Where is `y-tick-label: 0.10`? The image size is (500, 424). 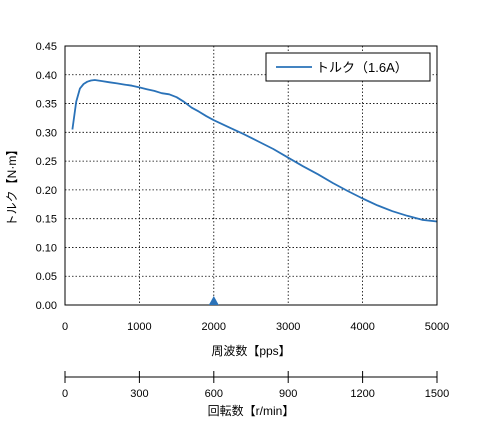 y-tick-label: 0.10 is located at coordinates (46, 248).